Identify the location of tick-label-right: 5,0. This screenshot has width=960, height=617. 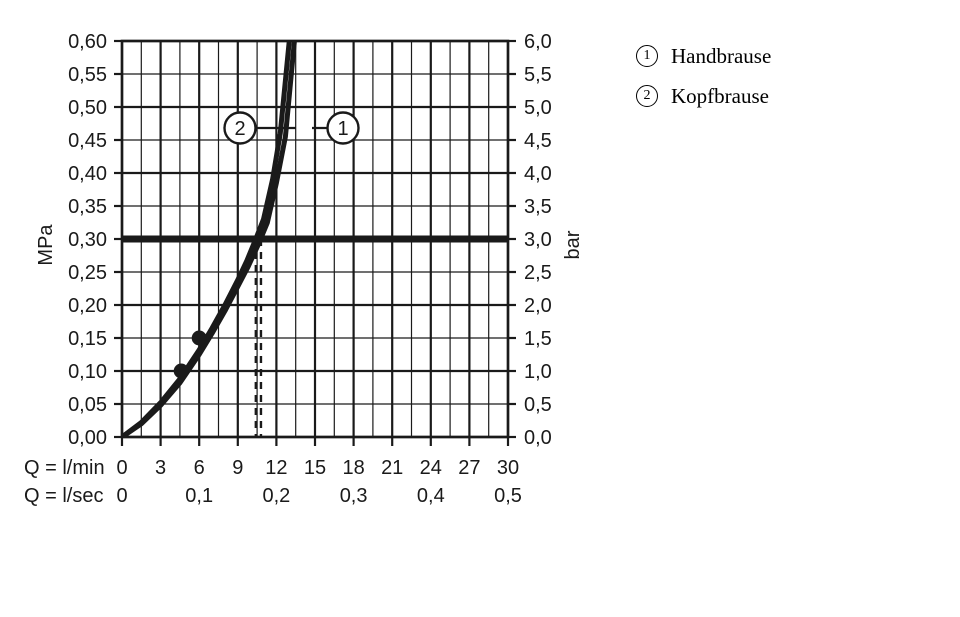
(538, 108).